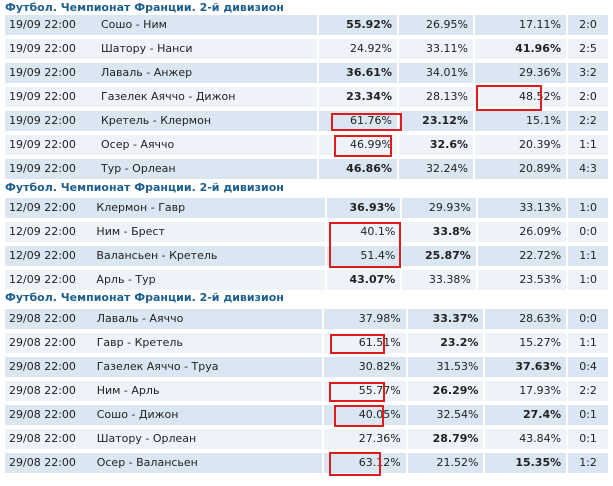  Describe the element at coordinates (157, 366) in the screenshot. I see `match-teams: Газелек Аяччо - Труа` at that location.